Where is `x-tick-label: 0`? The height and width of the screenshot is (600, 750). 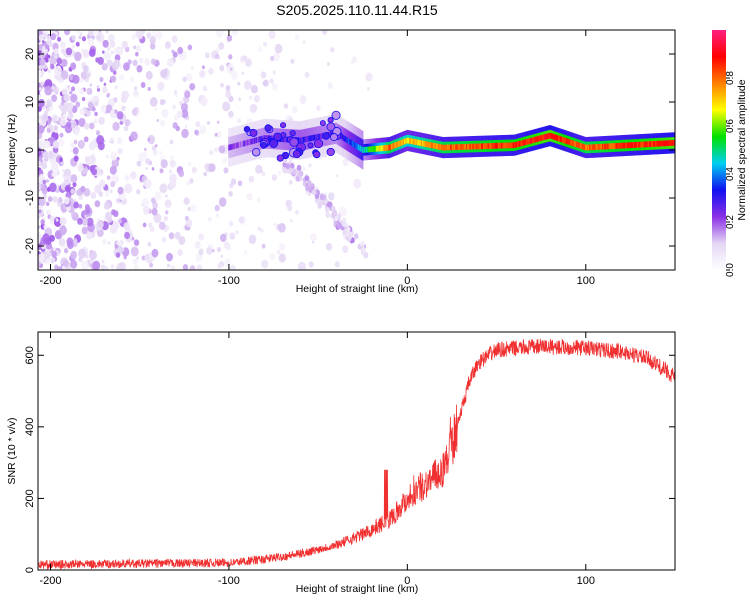 x-tick-label: 0 is located at coordinates (407, 581).